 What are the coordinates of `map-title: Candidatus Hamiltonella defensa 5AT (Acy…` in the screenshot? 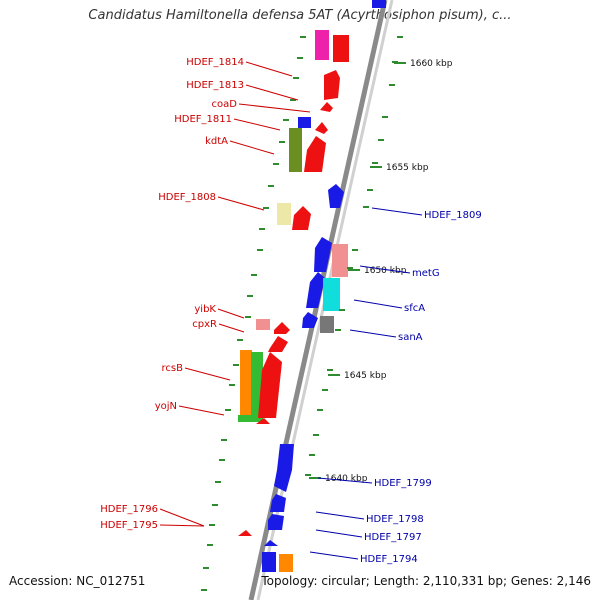 It's located at (300, 15).